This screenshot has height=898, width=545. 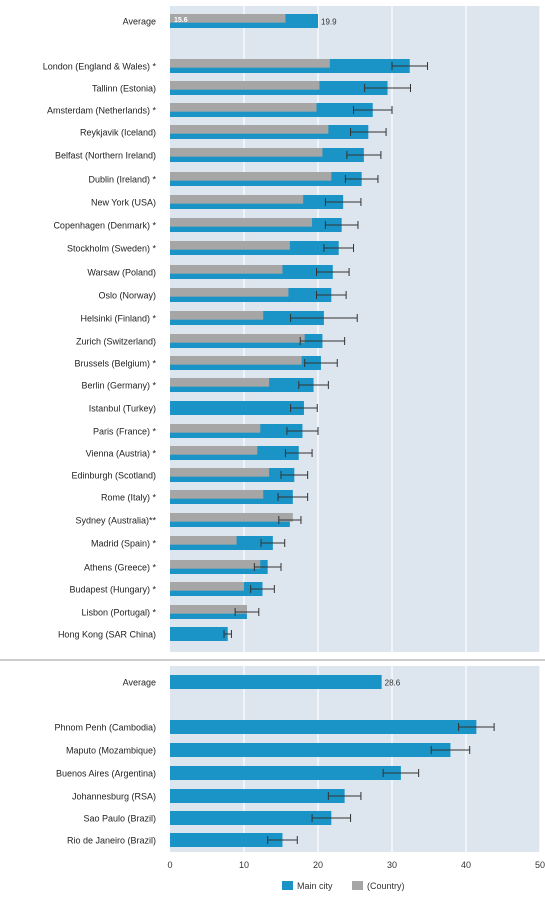 What do you see at coordinates (181, 20) in the screenshot?
I see `country-value-label: 15.6` at bounding box center [181, 20].